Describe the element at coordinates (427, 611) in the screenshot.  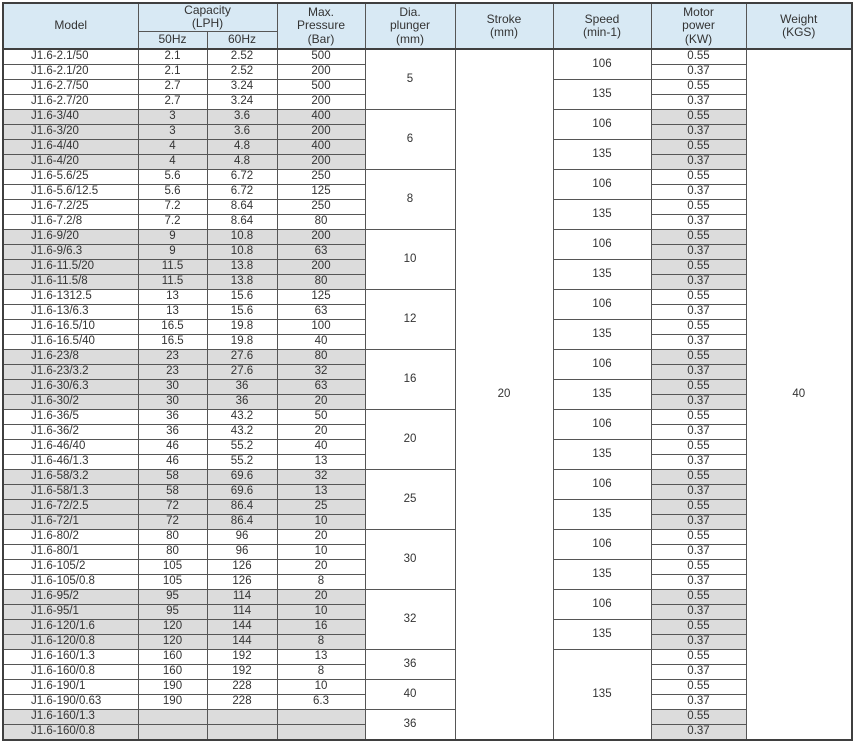
I see `table-row: J1.6-95/1 95 114 10 0.37` at that location.